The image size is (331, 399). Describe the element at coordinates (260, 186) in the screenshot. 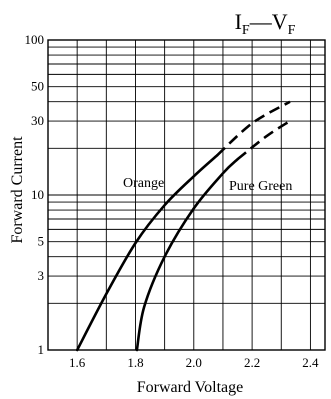

I see `series-label-pure-green: Pure Green` at that location.